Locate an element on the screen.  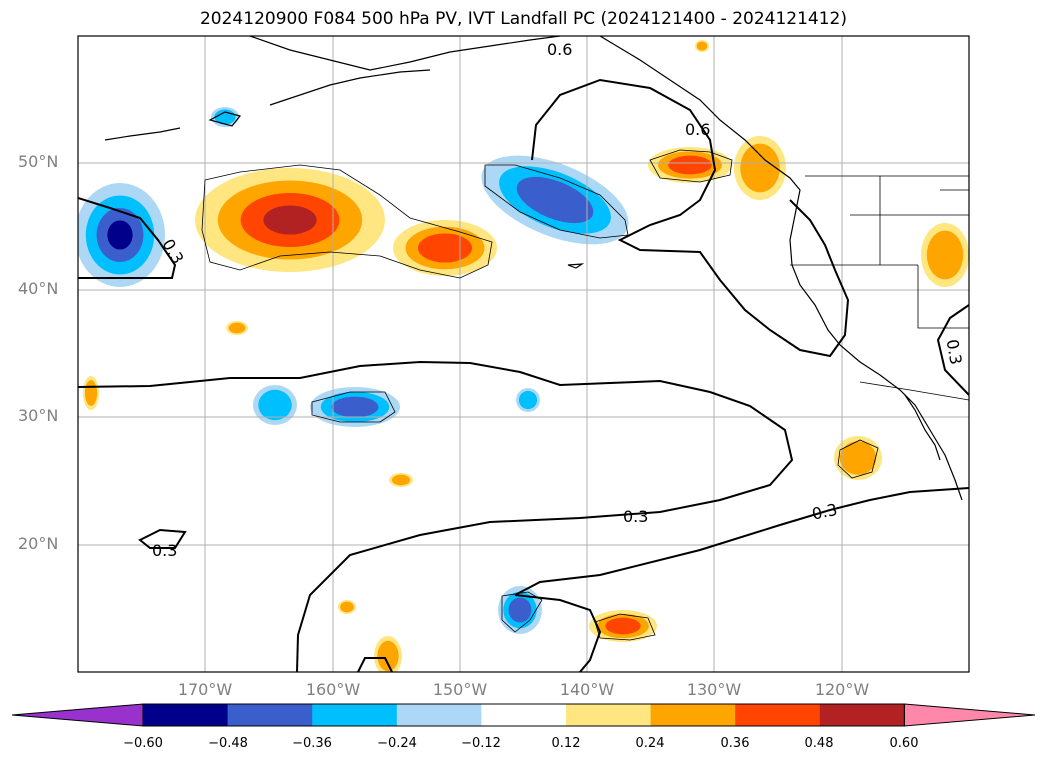
colorbar-tick: −0.60 is located at coordinates (143, 743).